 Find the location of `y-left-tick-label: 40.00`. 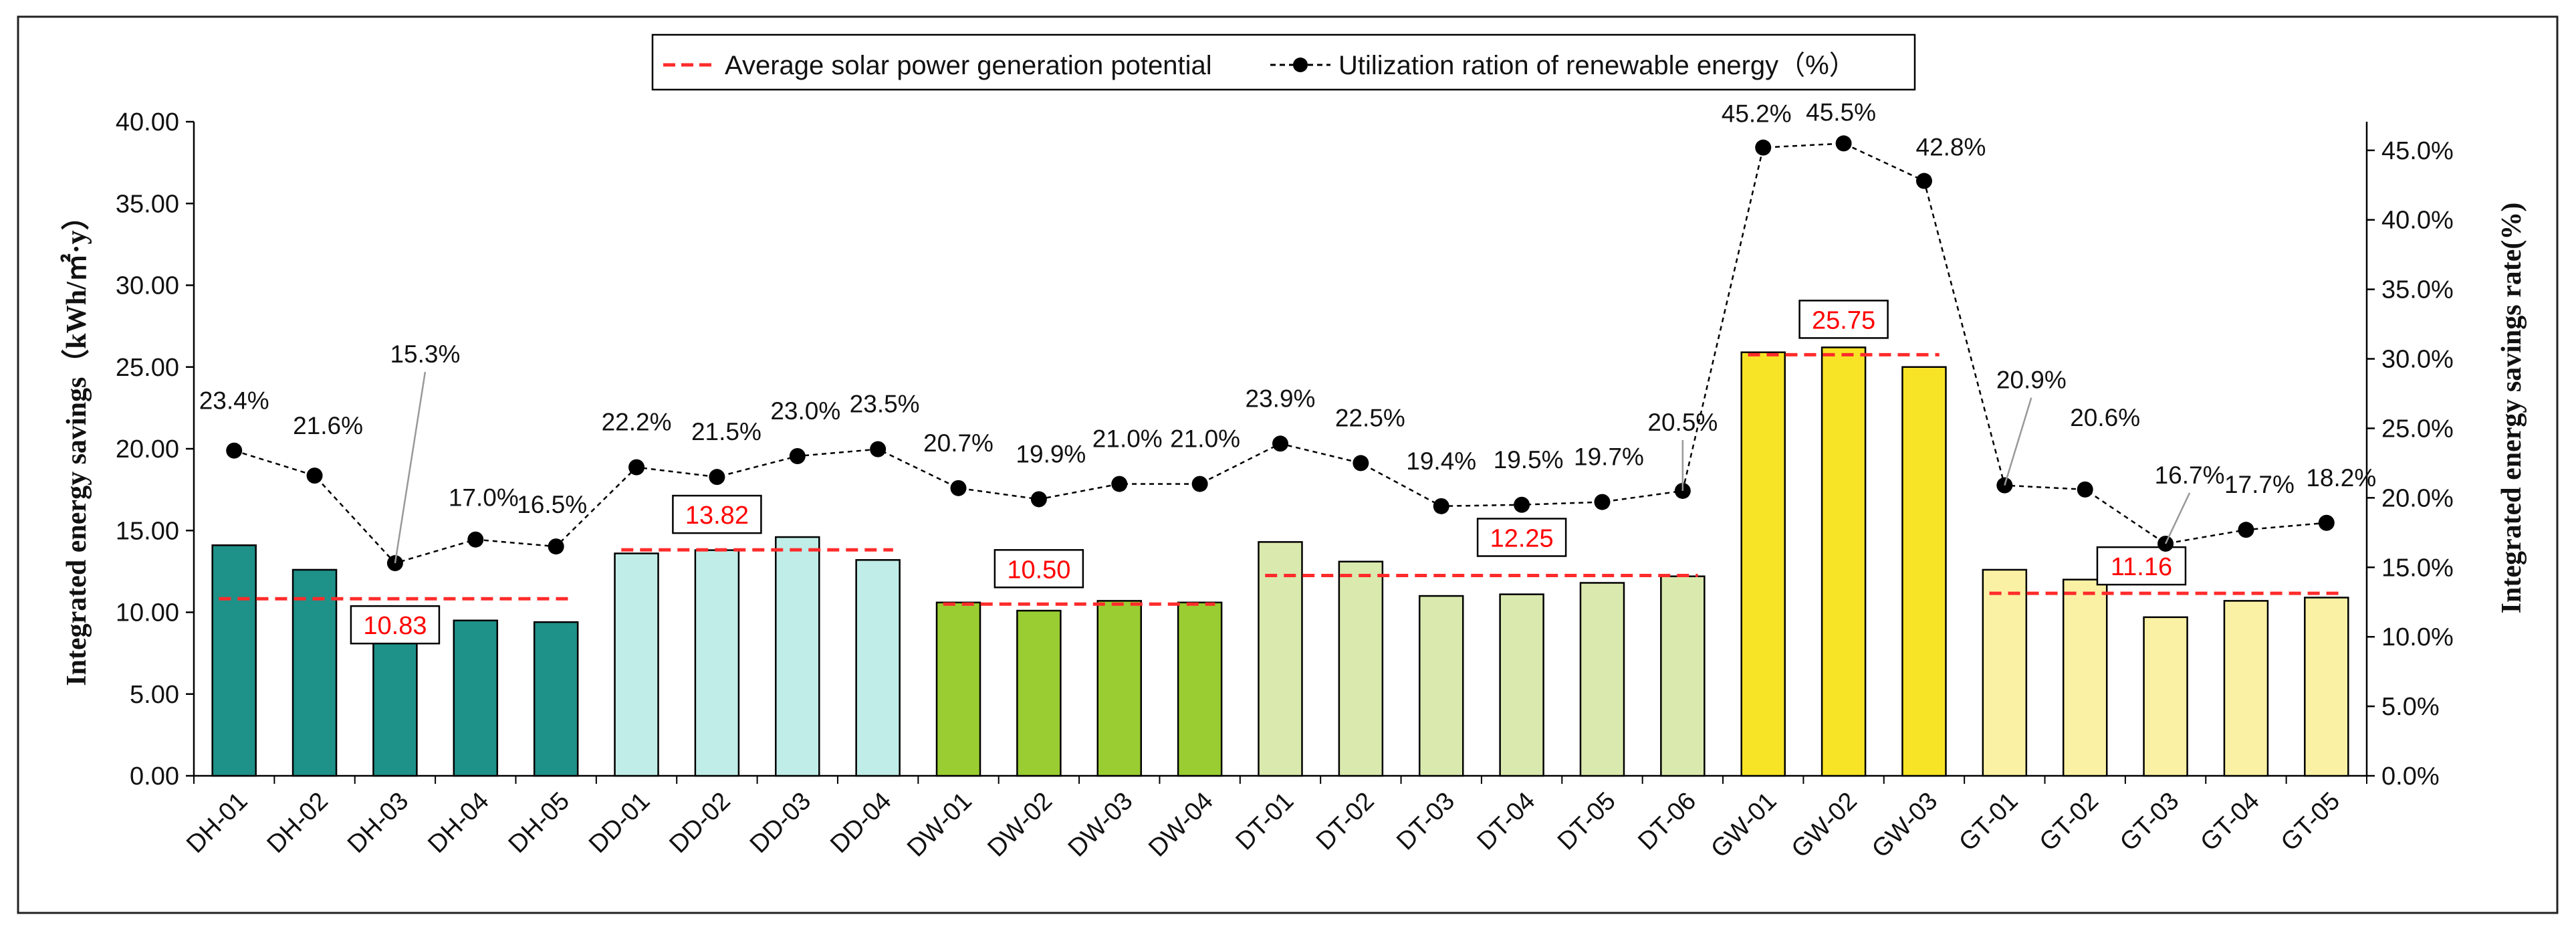

y-left-tick-label: 40.00 is located at coordinates (147, 122).